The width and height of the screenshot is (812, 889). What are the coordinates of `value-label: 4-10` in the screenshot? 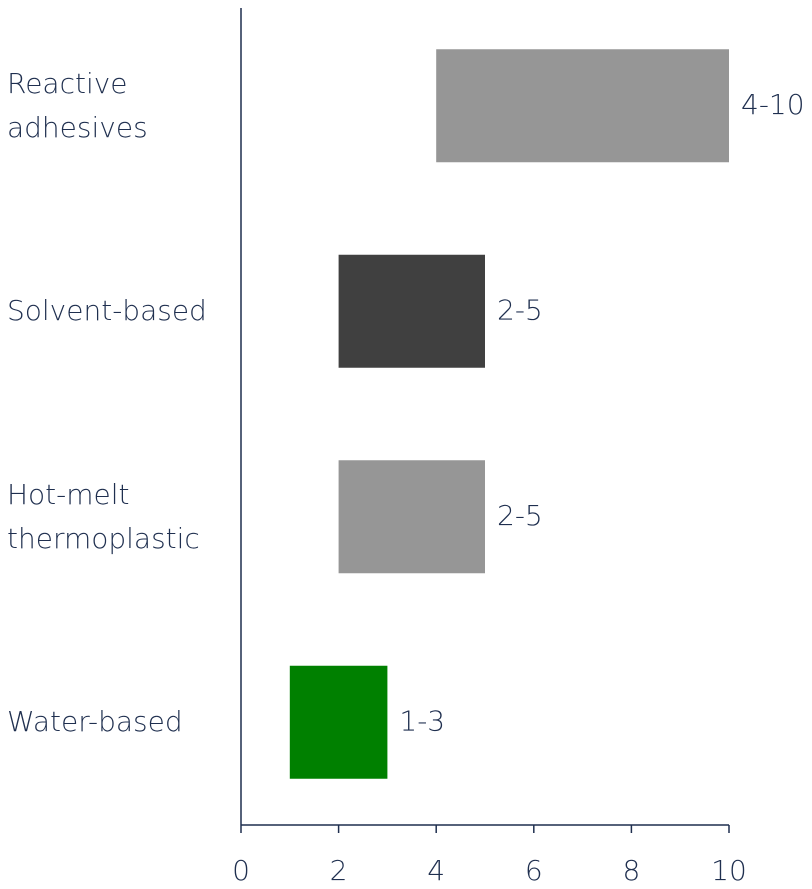 It's located at (773, 104).